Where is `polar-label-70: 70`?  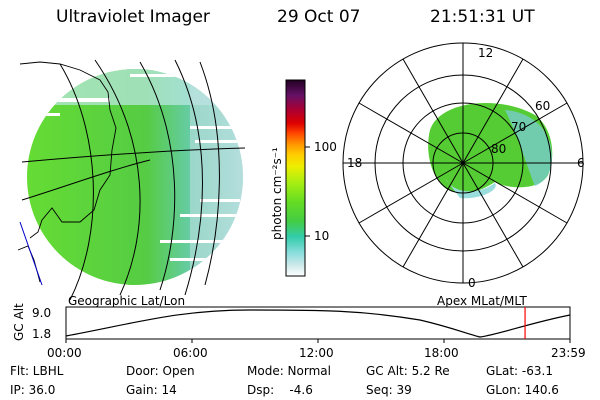
polar-label-70: 70 is located at coordinates (519, 127).